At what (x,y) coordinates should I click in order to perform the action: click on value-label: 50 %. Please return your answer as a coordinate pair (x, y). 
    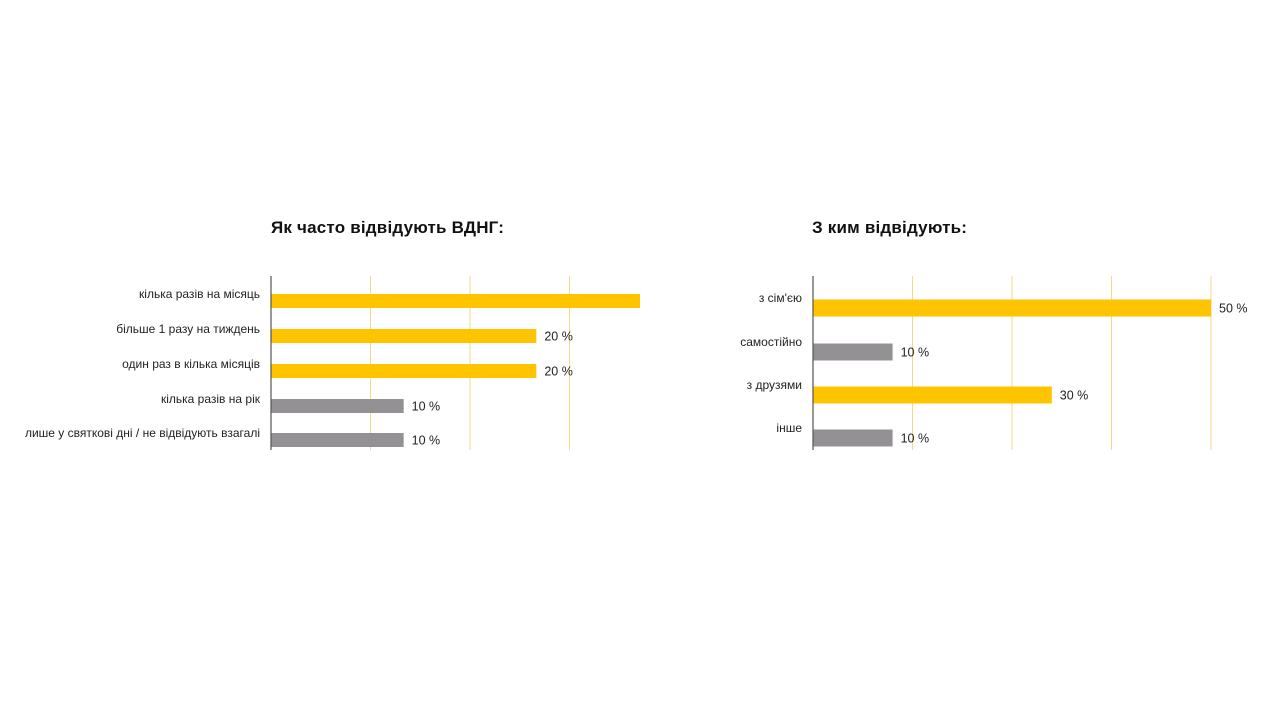
    Looking at the image, I should click on (1233, 309).